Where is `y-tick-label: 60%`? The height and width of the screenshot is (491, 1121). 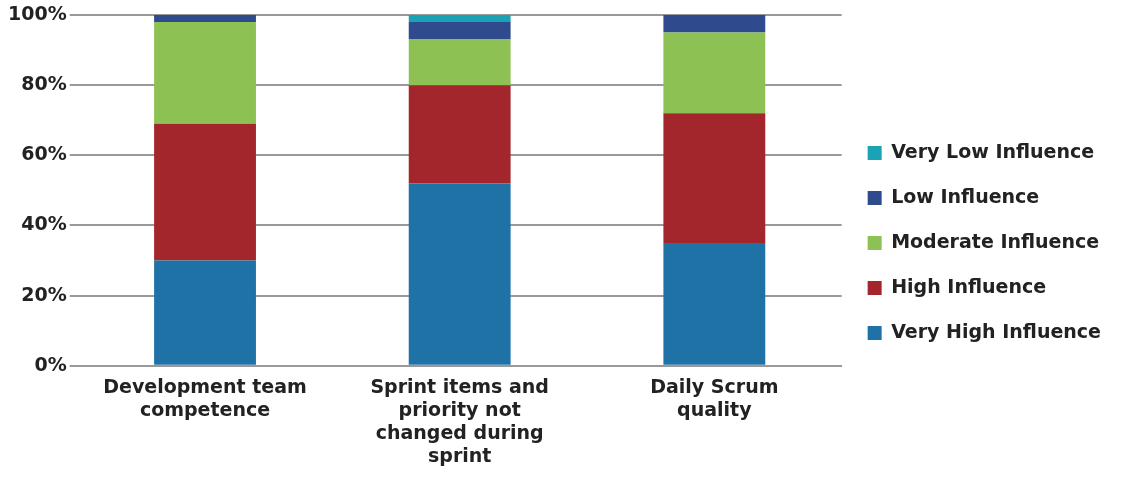
y-tick-label: 60% is located at coordinates (44, 153).